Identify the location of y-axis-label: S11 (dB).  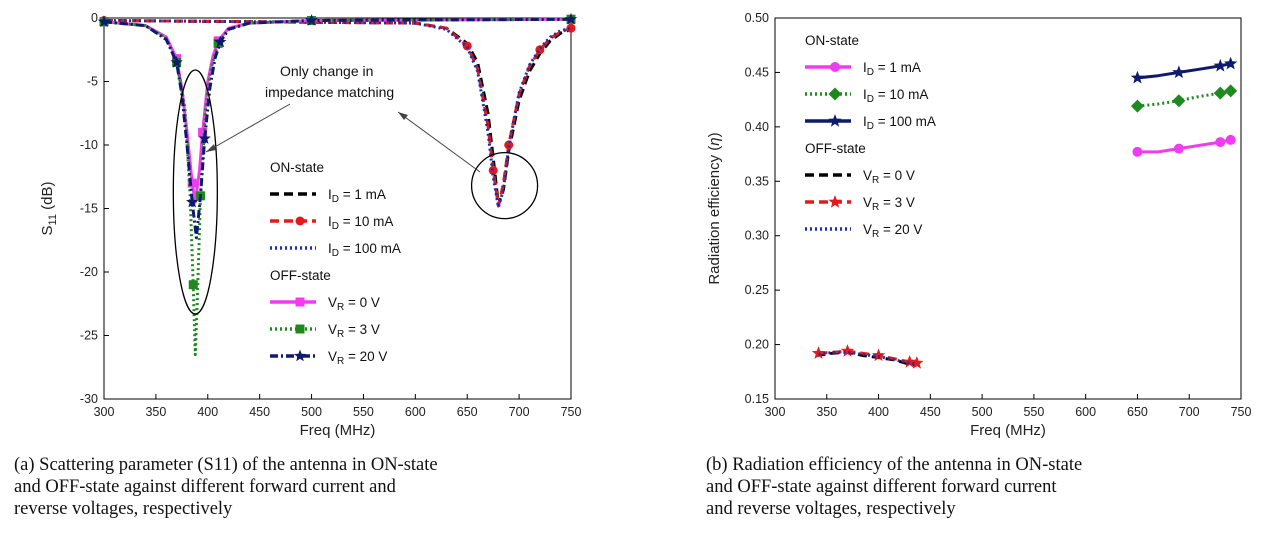
(49, 209).